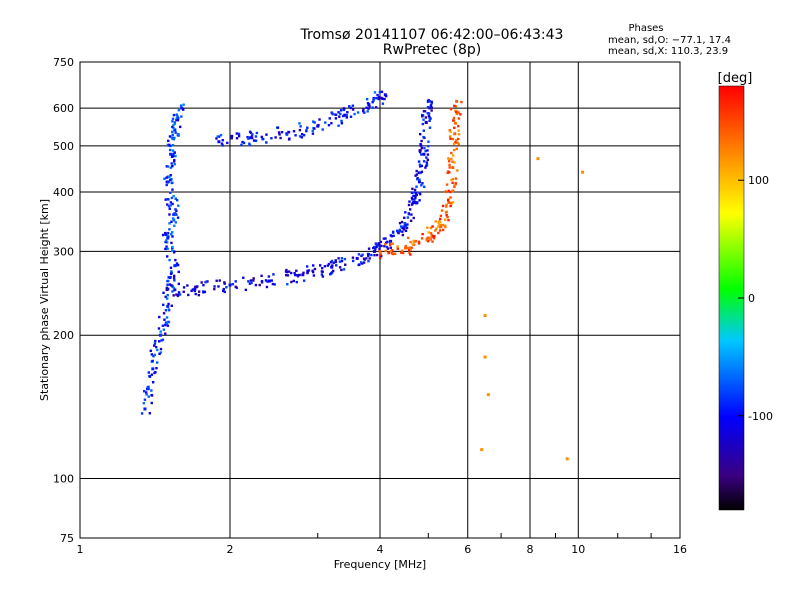  I want to click on x-tick-label: 8, so click(530, 549).